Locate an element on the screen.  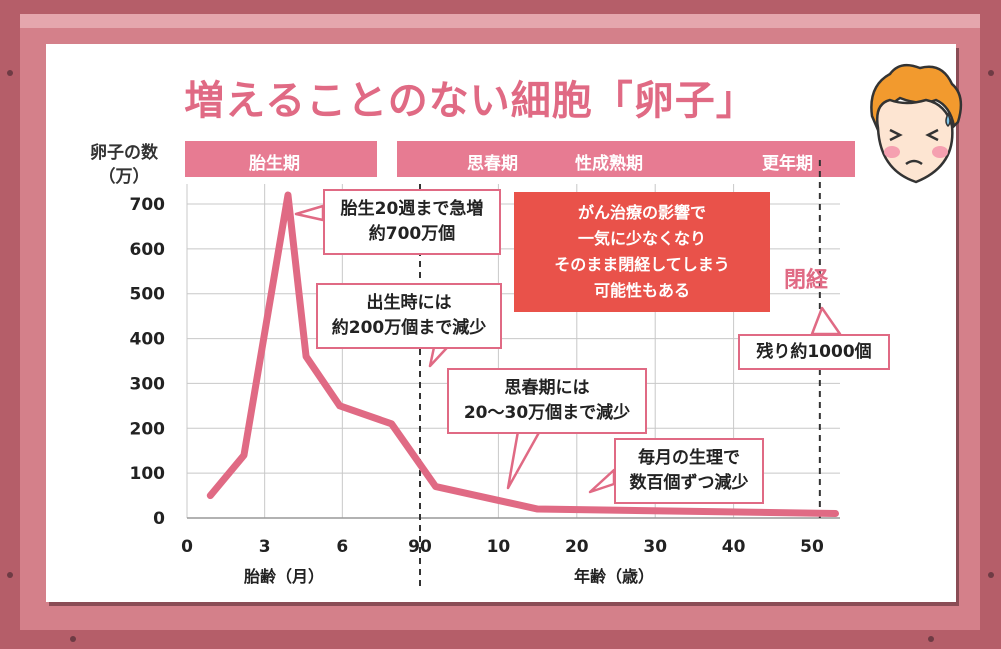
band-fetal: 胎生期 is located at coordinates (281, 159).